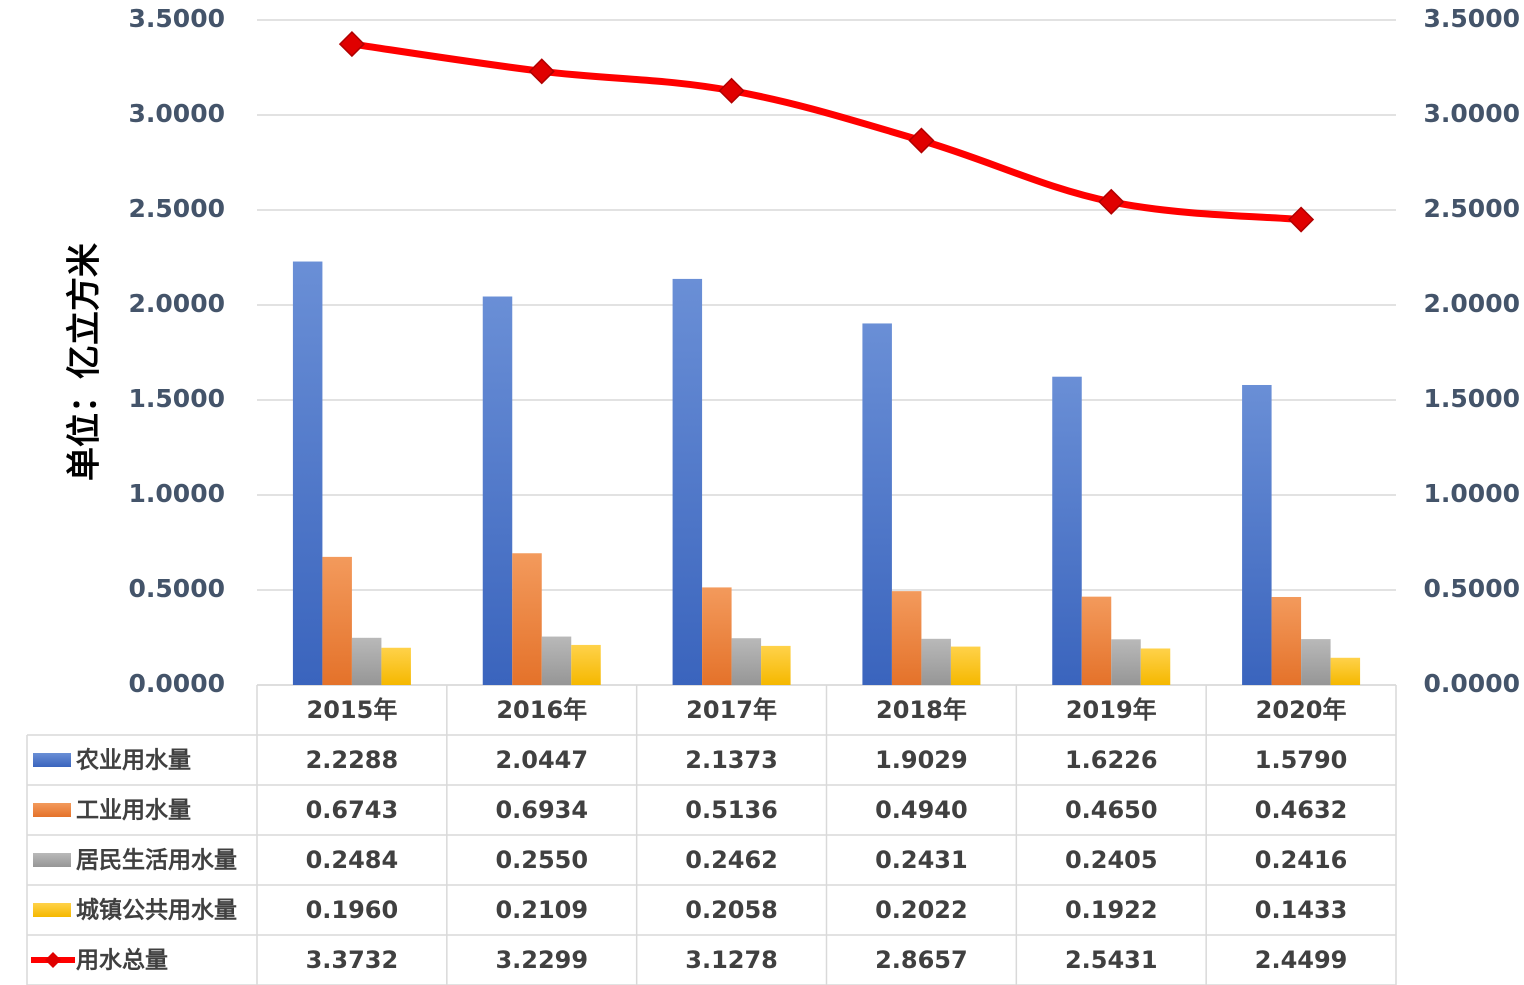  Describe the element at coordinates (1301, 219) in the screenshot. I see `marker-用水总量-2020年` at that location.